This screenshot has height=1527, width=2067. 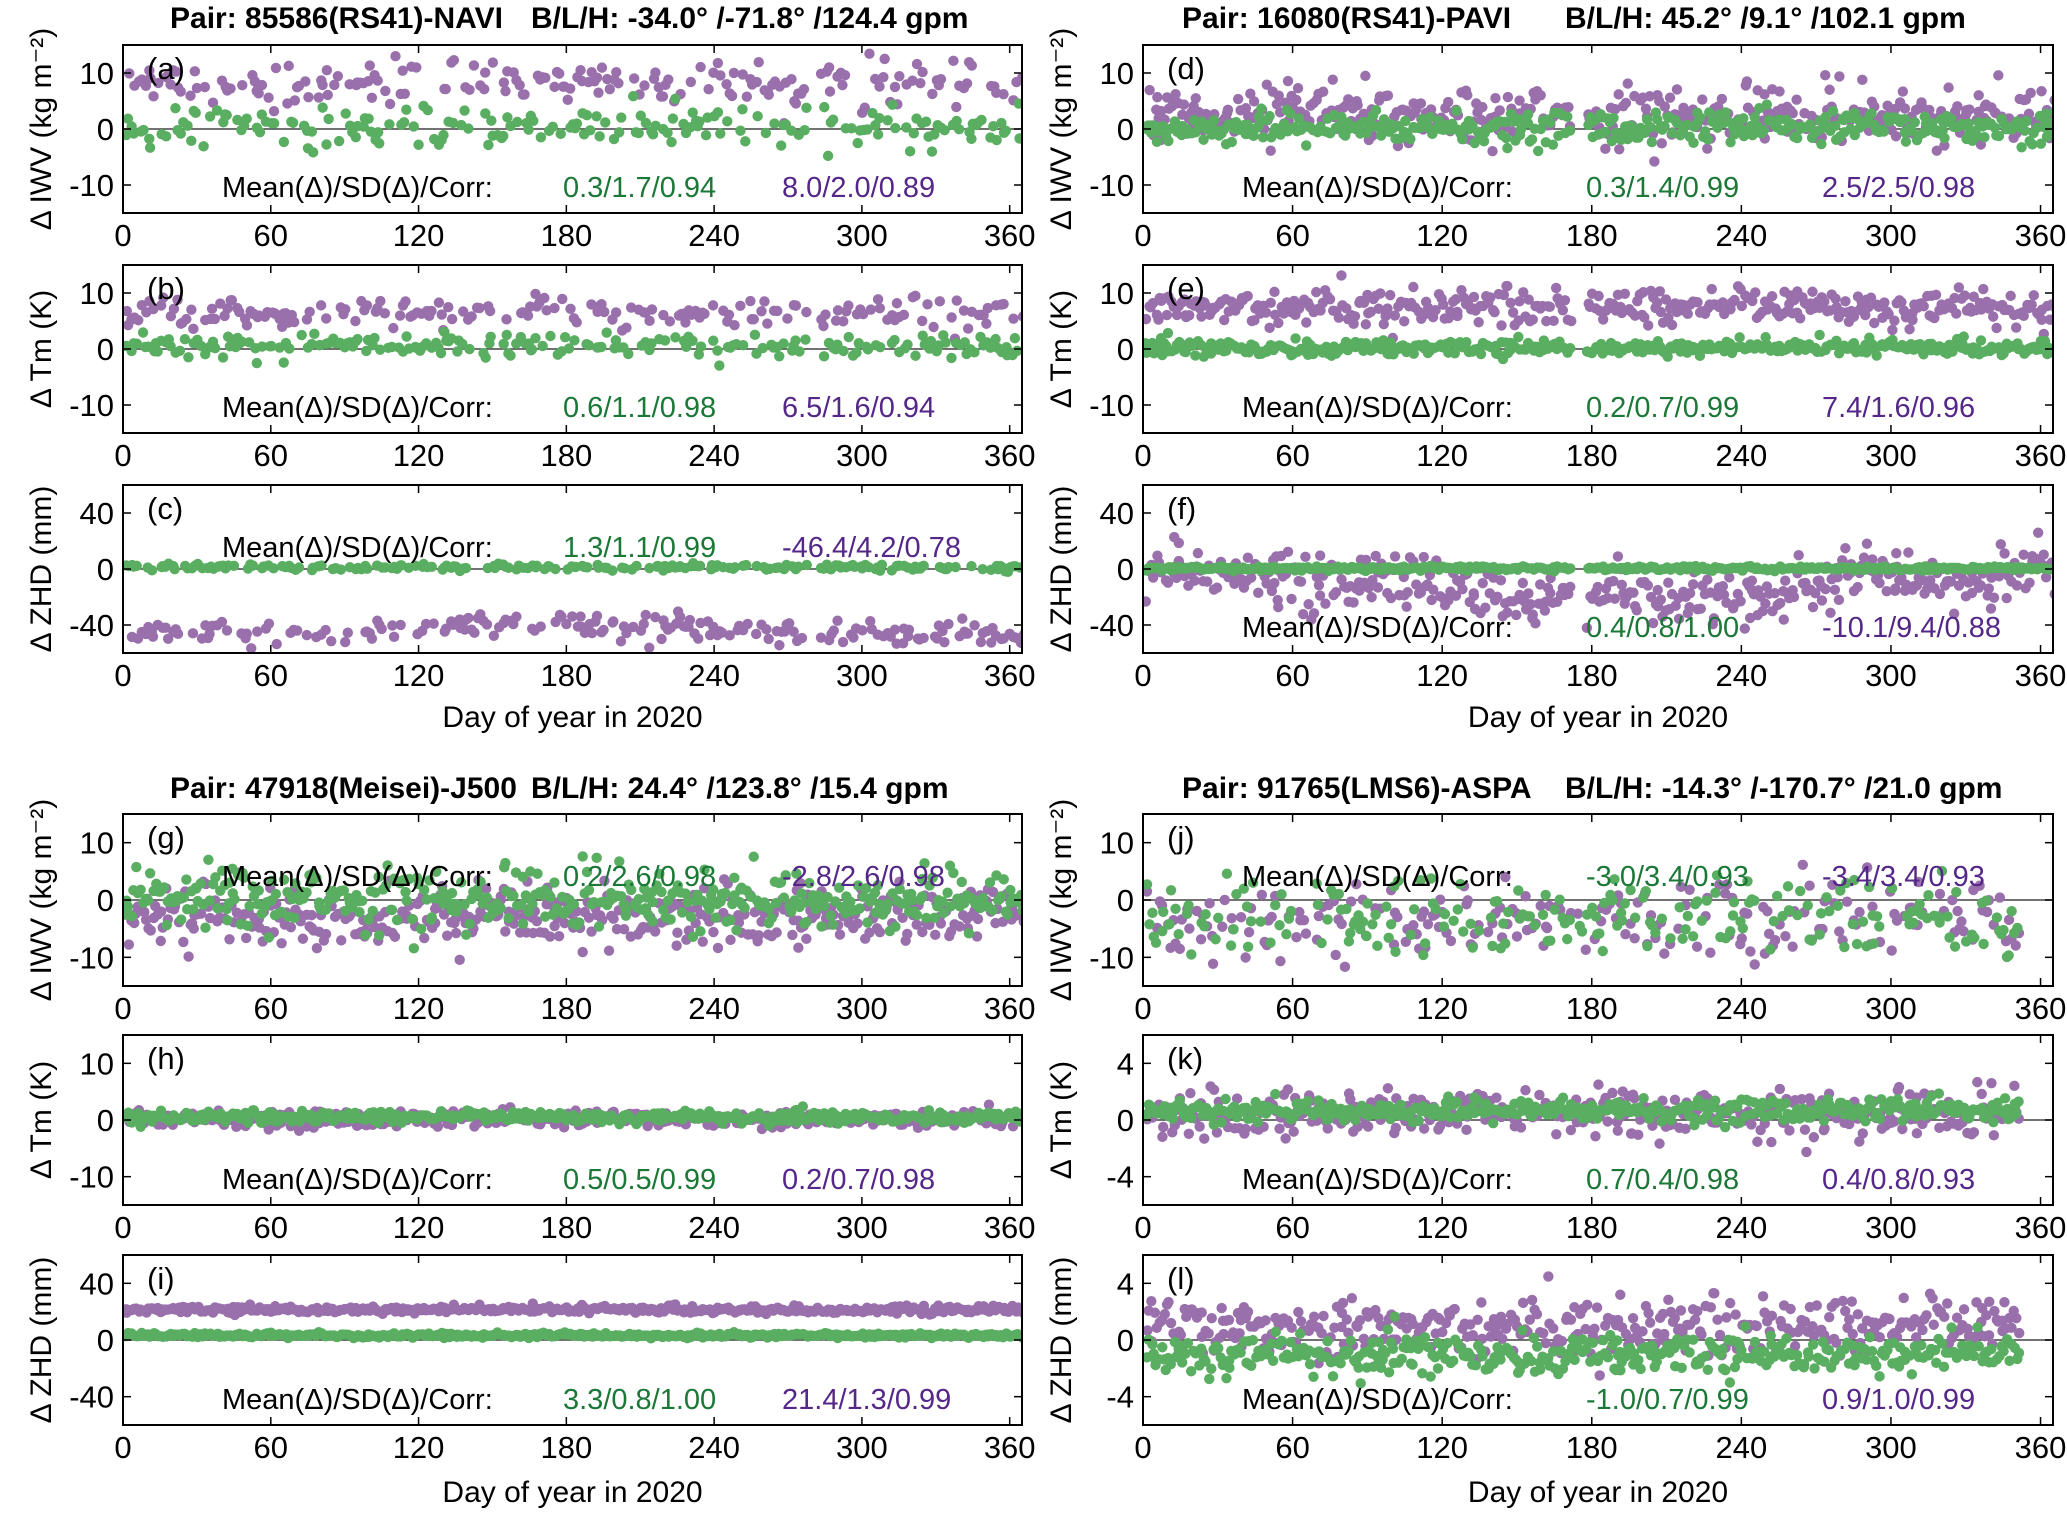 What do you see at coordinates (858, 188) in the screenshot?
I see `stats-purple: 8.0/2.0/0.89` at bounding box center [858, 188].